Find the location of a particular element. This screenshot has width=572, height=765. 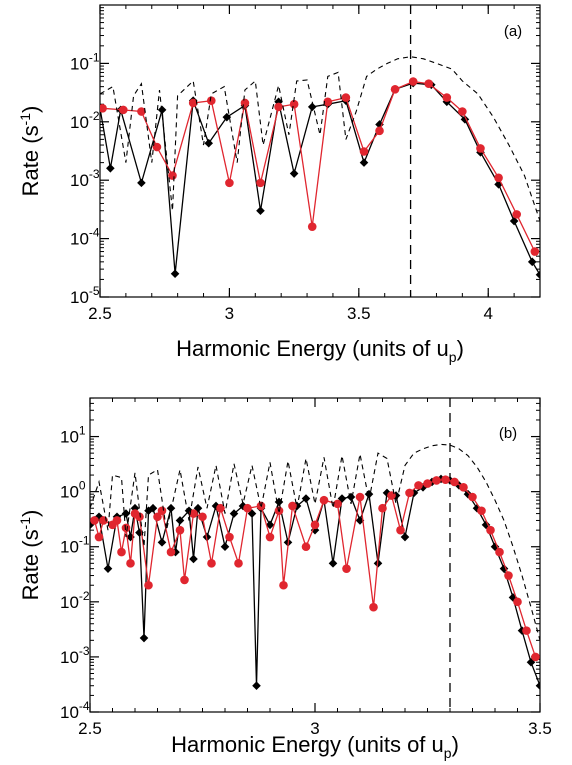

y-tick-exponent: -4 is located at coordinates (84, 706).